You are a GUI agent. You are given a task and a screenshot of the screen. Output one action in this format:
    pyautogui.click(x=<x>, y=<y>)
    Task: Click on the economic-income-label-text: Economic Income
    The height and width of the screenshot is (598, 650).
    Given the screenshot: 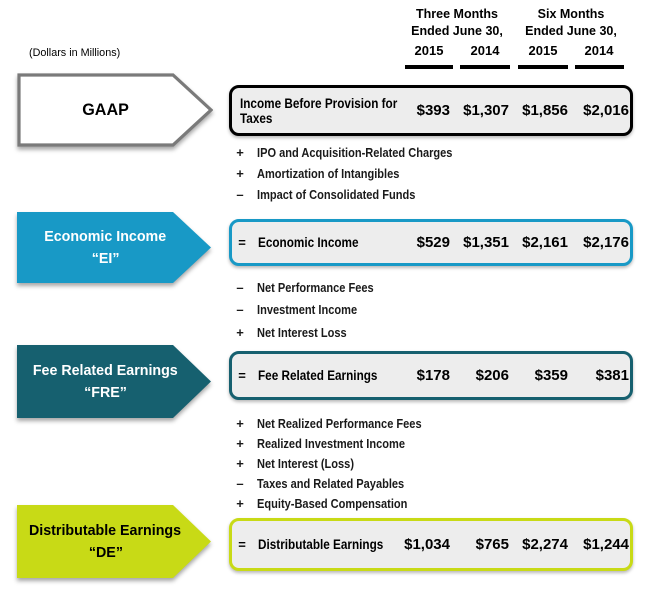 What is the action you would take?
    pyautogui.click(x=308, y=242)
    